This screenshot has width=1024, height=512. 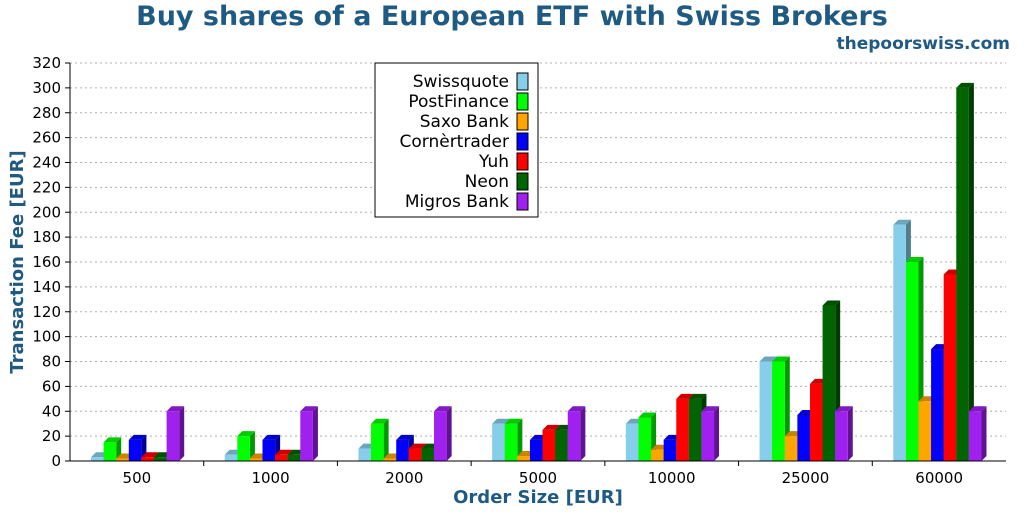 What do you see at coordinates (458, 102) in the screenshot?
I see `legend-label: PostFinance` at bounding box center [458, 102].